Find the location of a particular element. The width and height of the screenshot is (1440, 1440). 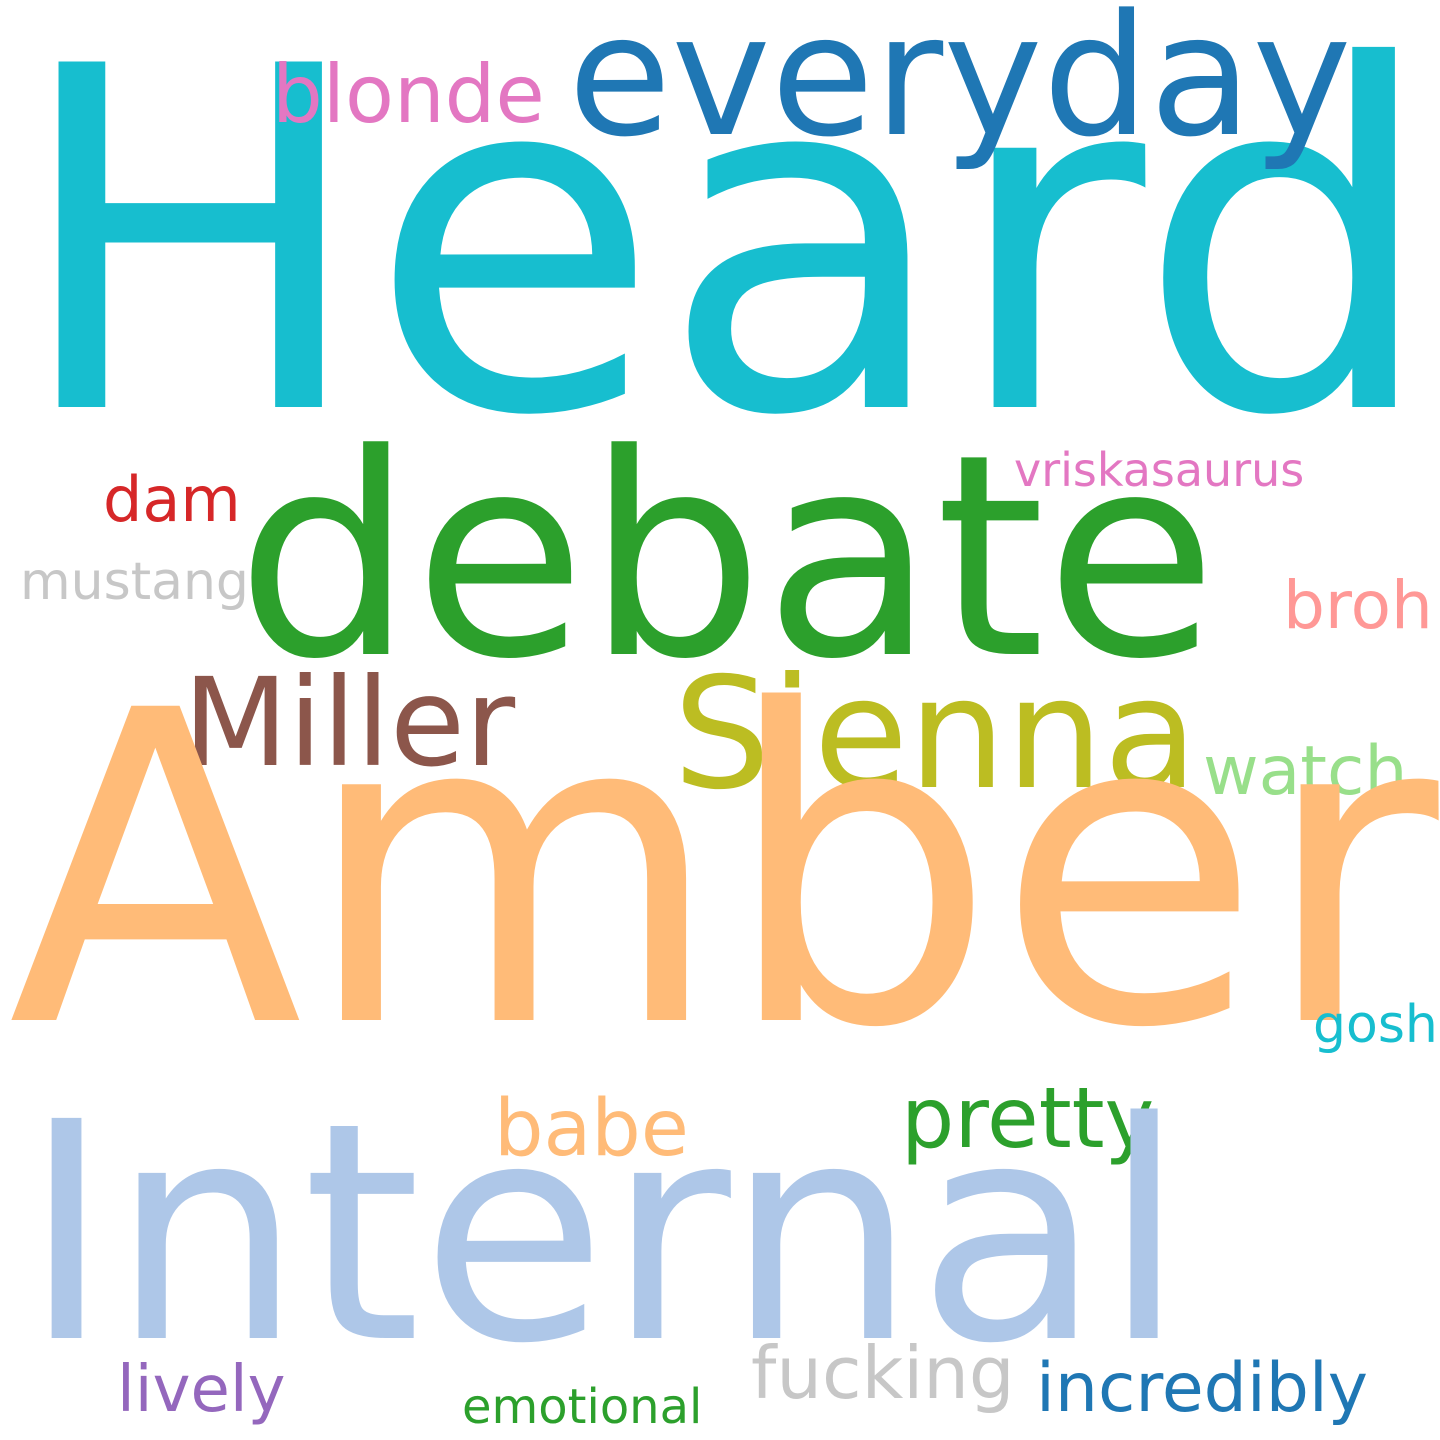

word-babe: babe is located at coordinates (591, 1129).